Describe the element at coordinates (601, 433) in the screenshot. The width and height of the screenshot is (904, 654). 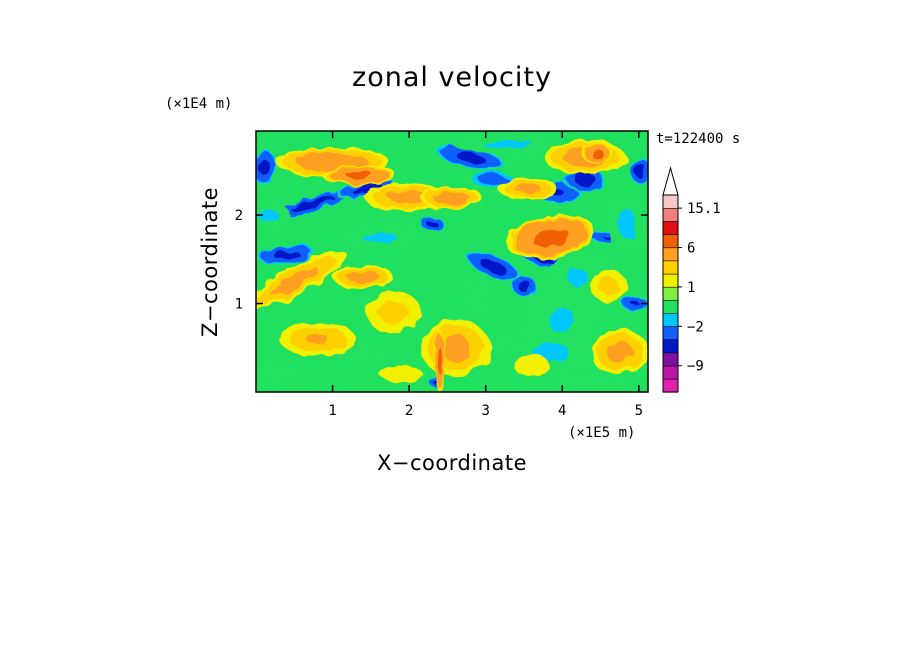
I see `x-axis-unit: (×1E5 m)` at that location.